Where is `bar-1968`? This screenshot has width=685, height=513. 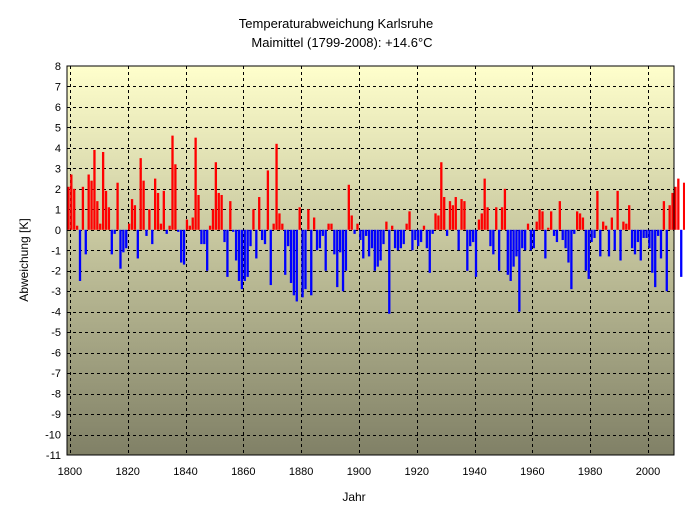
bar-1968 is located at coordinates (557, 236).